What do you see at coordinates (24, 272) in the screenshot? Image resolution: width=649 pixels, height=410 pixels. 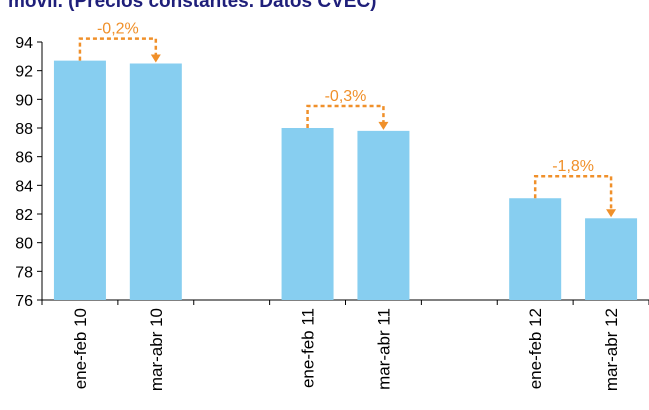 I see `y-tick-label: 78` at bounding box center [24, 272].